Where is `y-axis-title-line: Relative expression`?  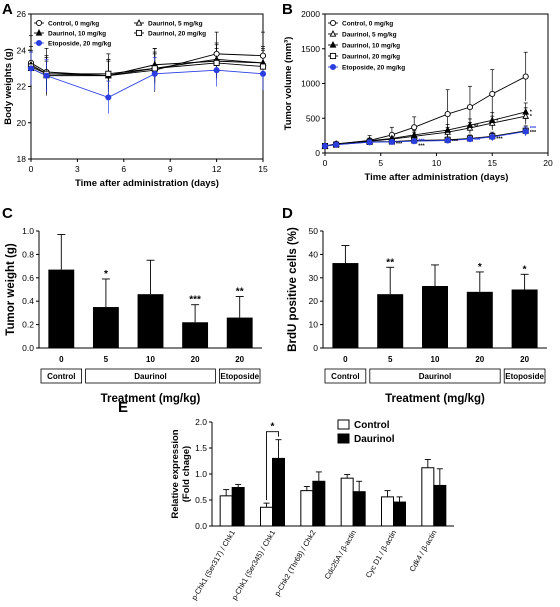 y-axis-title-line: Relative expression is located at coordinates (175, 473).